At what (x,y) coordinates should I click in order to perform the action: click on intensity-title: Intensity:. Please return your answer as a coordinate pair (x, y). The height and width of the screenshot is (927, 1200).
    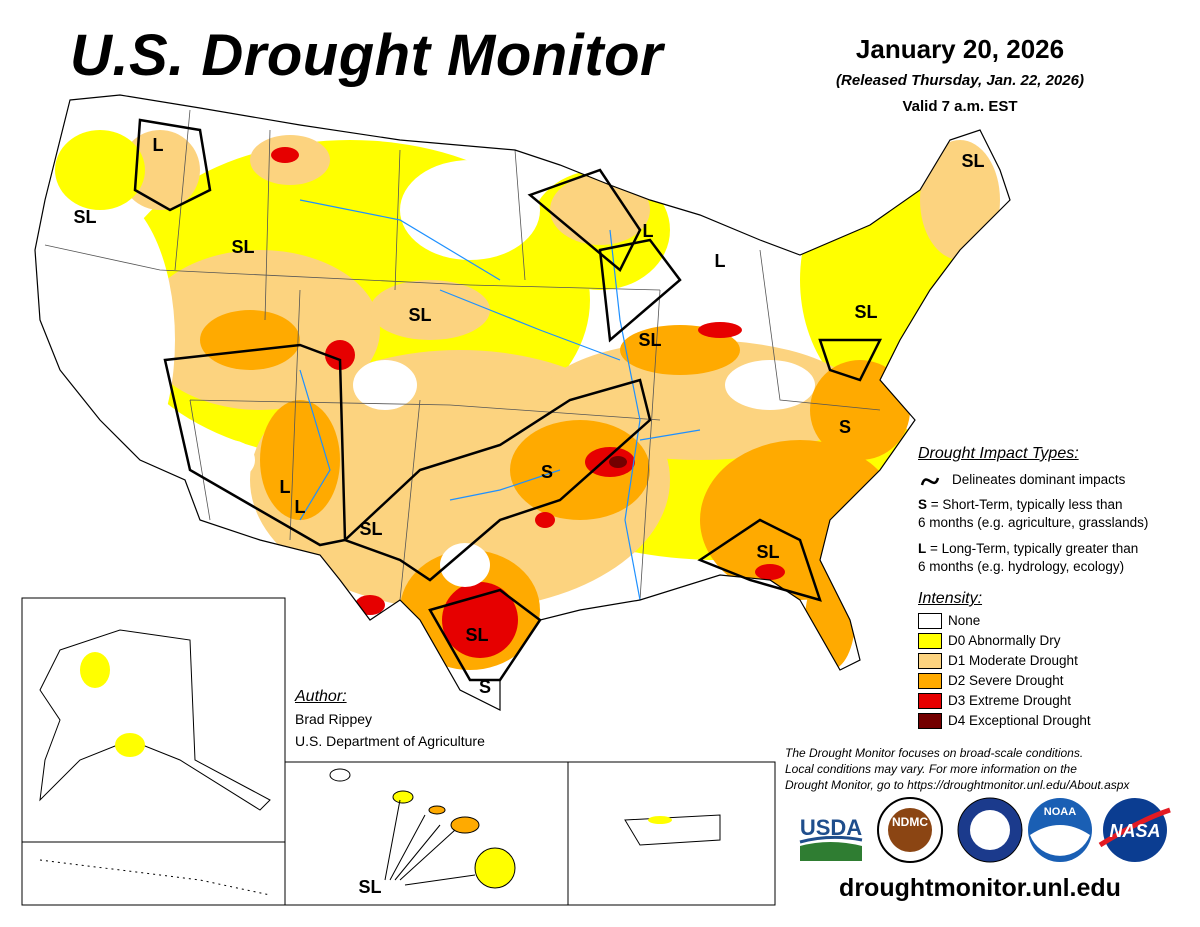
    Looking at the image, I should click on (950, 598).